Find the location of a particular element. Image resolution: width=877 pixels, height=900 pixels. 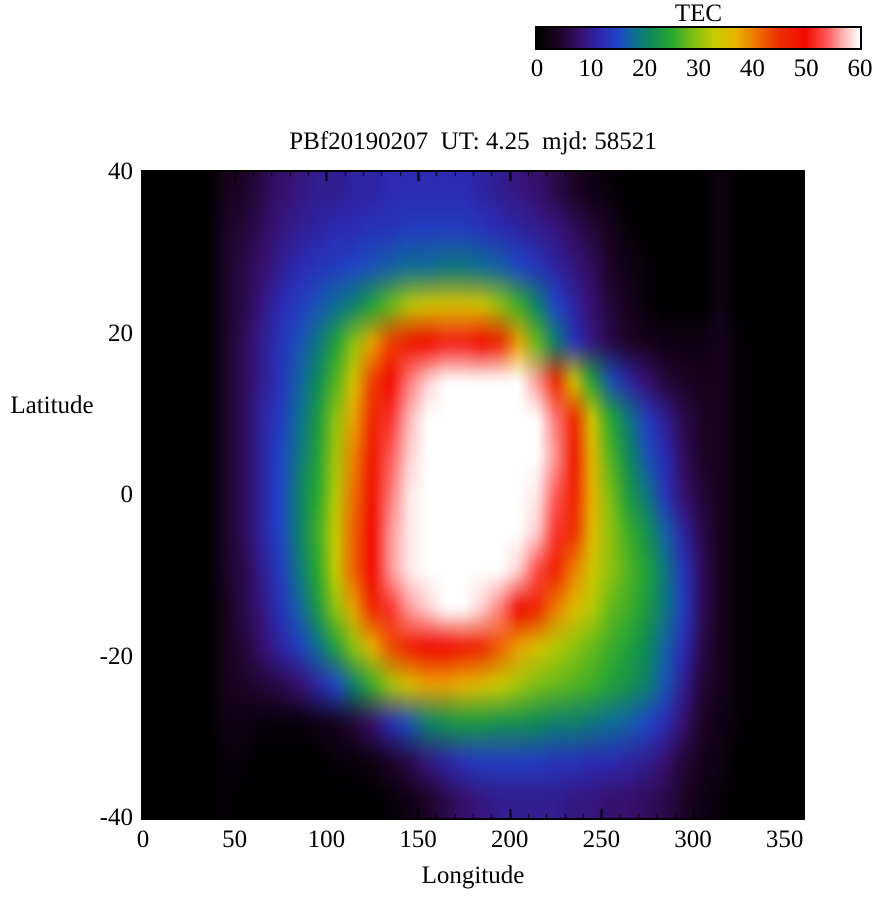

x-axis-tick-label: 100 is located at coordinates (326, 839).